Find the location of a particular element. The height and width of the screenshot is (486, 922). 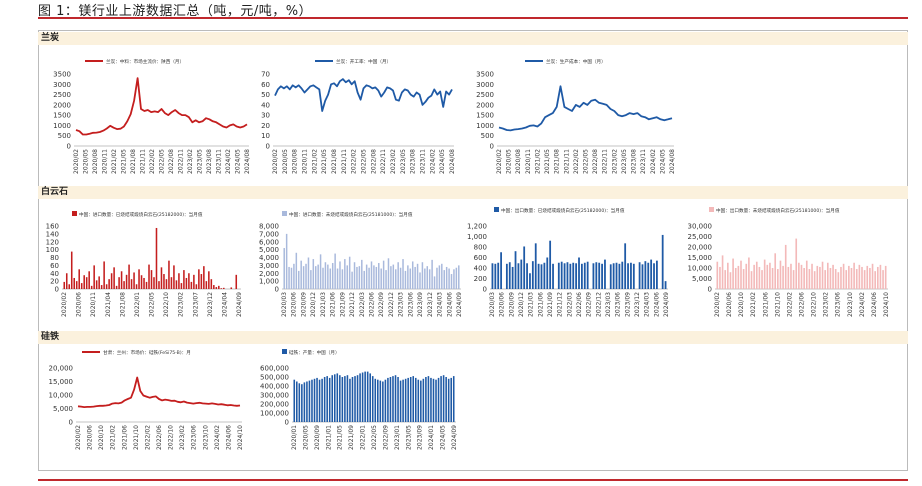

section-band-dolomite: 白云石 is located at coordinates (473, 192).